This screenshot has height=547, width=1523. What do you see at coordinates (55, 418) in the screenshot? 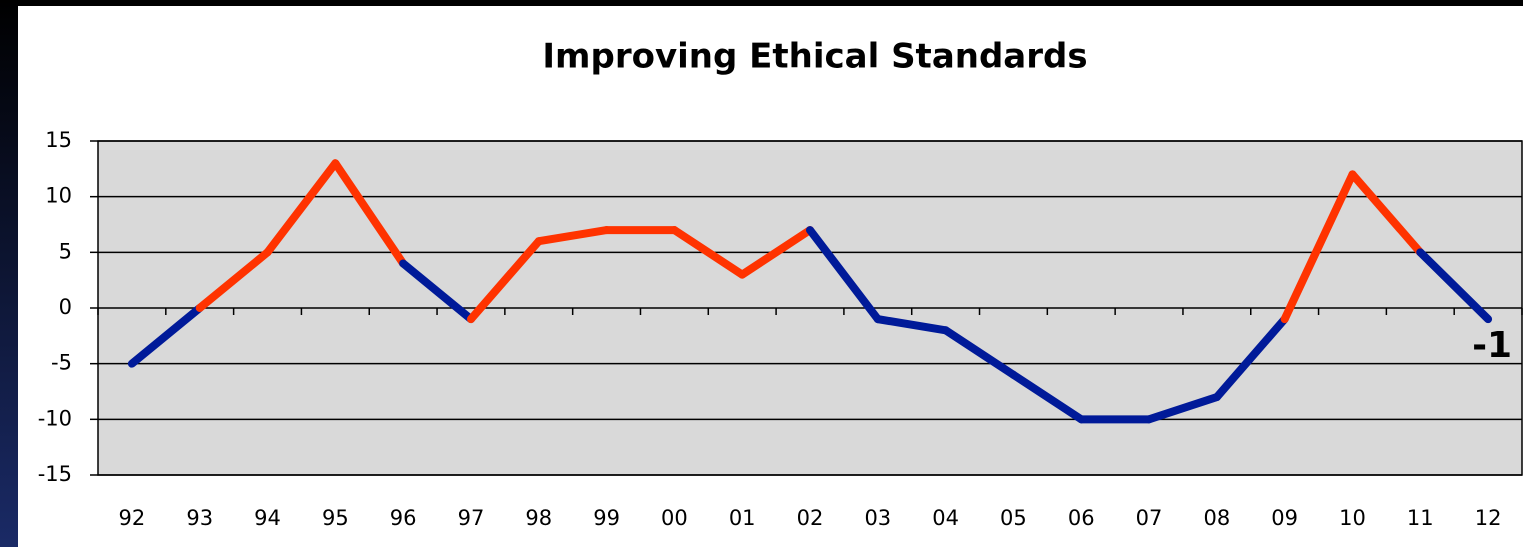
I see `y-tick-label: -10` at bounding box center [55, 418].